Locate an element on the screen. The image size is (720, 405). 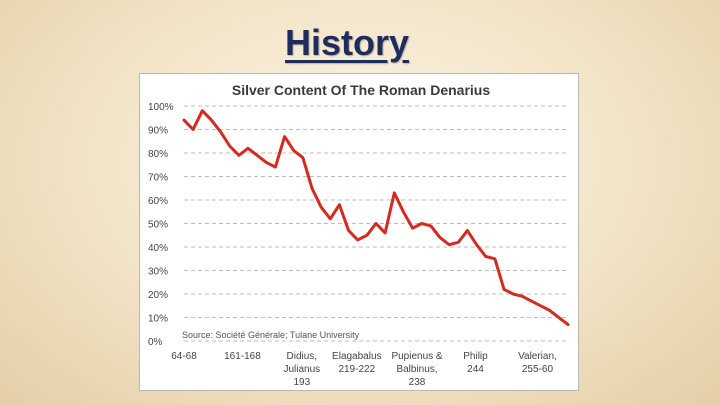
x-tick-label-line: 219-222 is located at coordinates (356, 369).